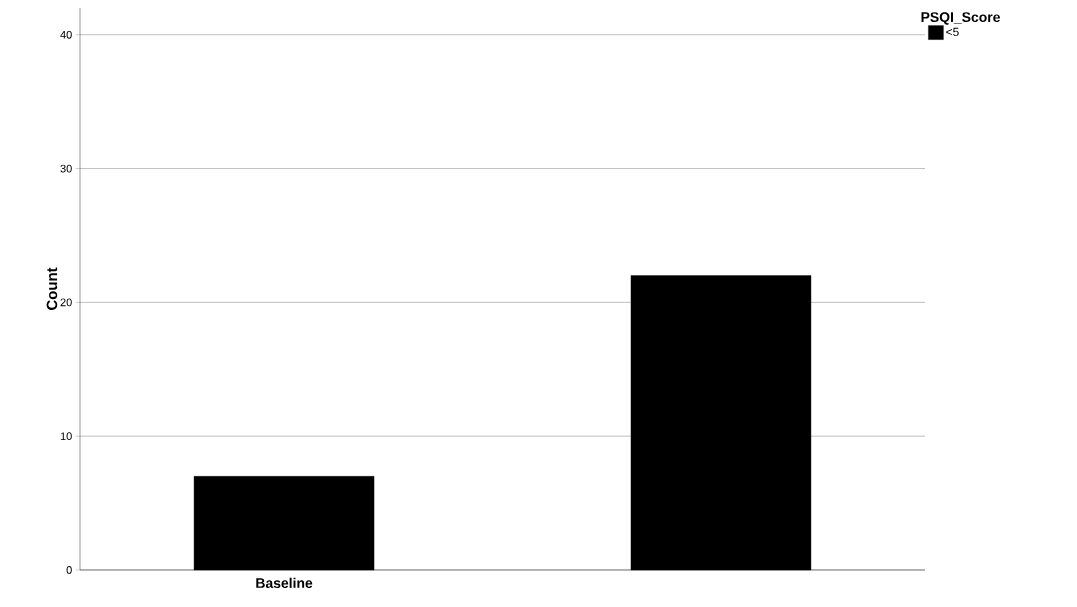 The image size is (1077, 607). What do you see at coordinates (66, 302) in the screenshot?
I see `y-tick-label: 20` at bounding box center [66, 302].